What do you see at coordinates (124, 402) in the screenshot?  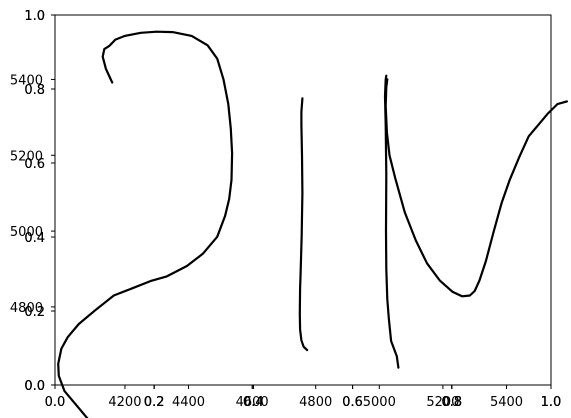 I see `x-tick-label-data-0: 4200` at bounding box center [124, 402].